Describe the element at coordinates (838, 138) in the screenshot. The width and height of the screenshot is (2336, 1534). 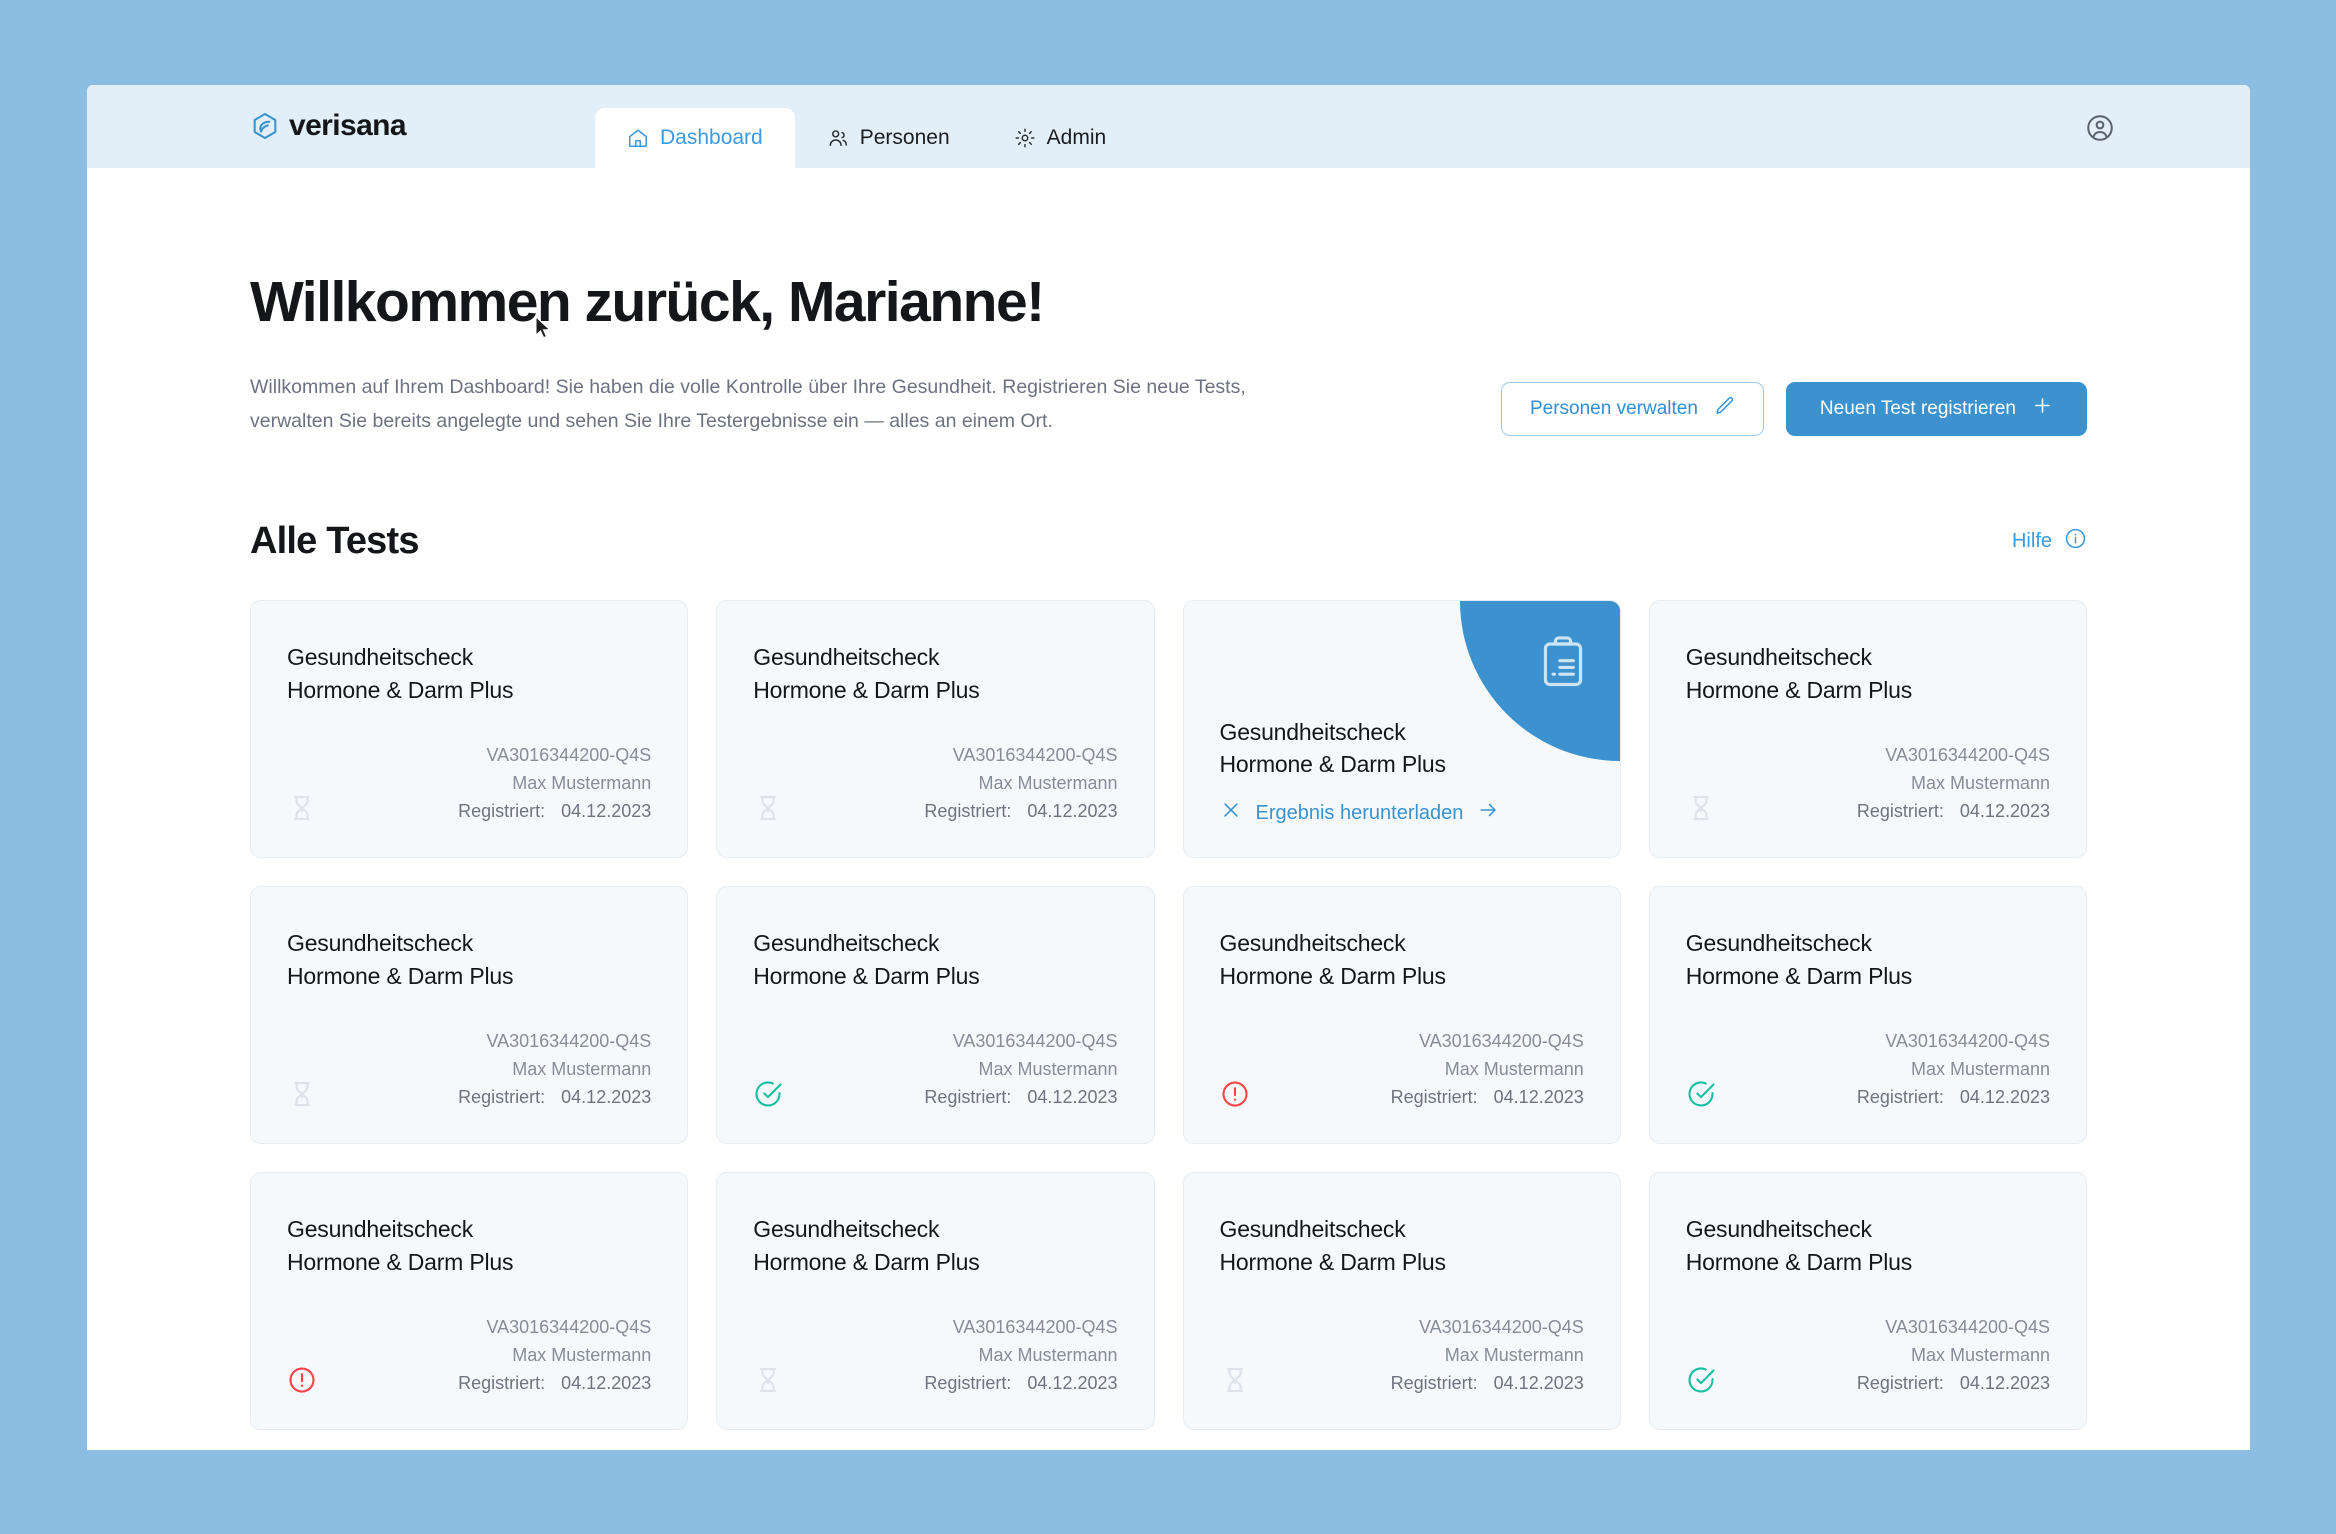
I see `people-icon` at that location.